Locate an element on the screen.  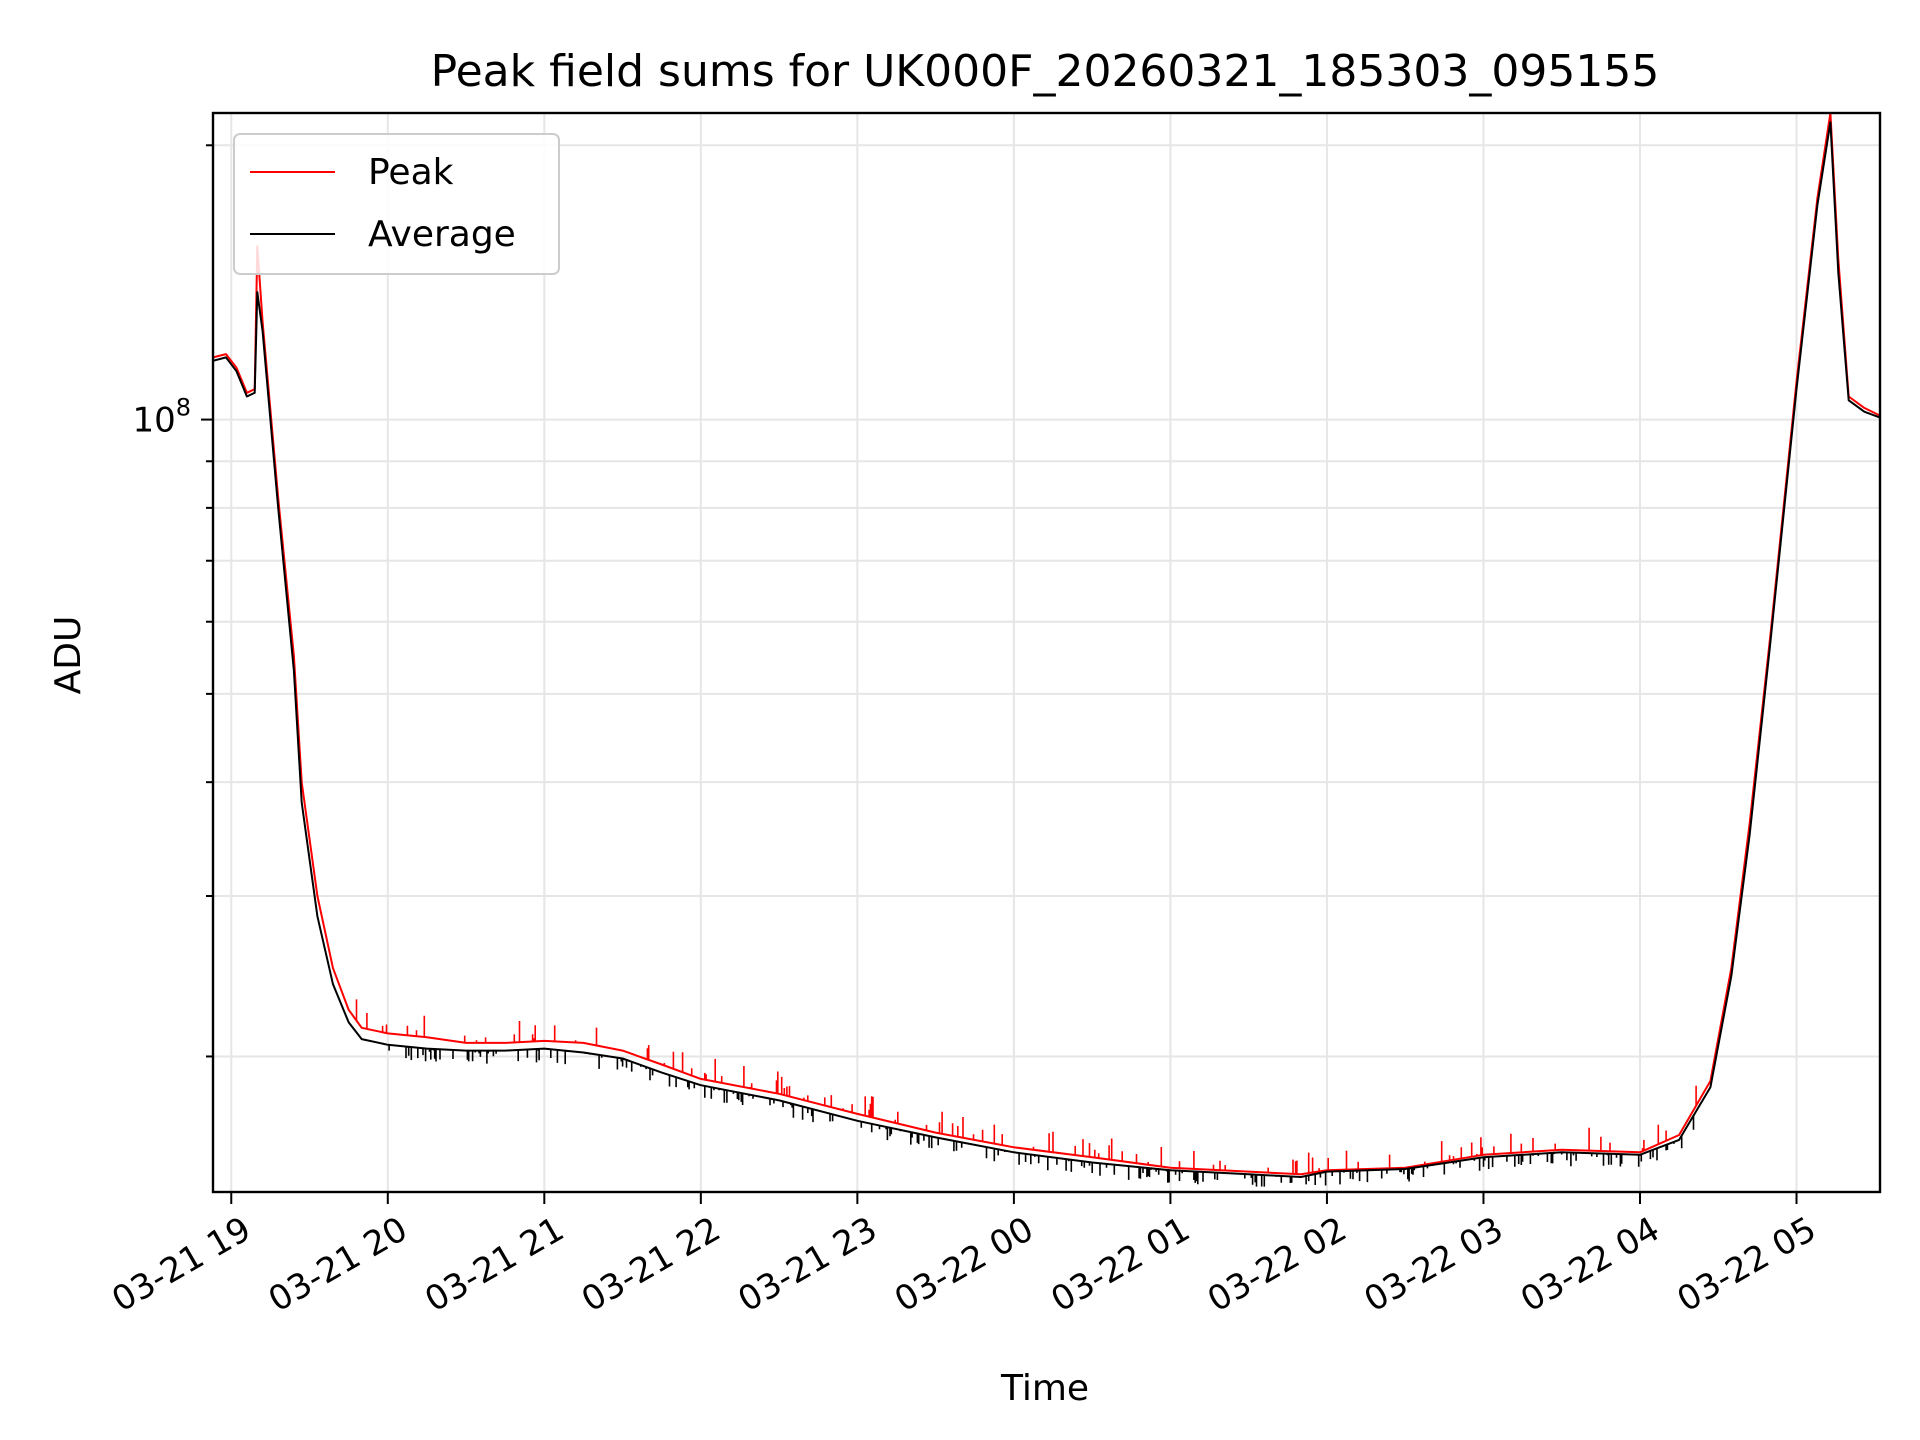
y-axis-label: ADU is located at coordinates (68, 655).